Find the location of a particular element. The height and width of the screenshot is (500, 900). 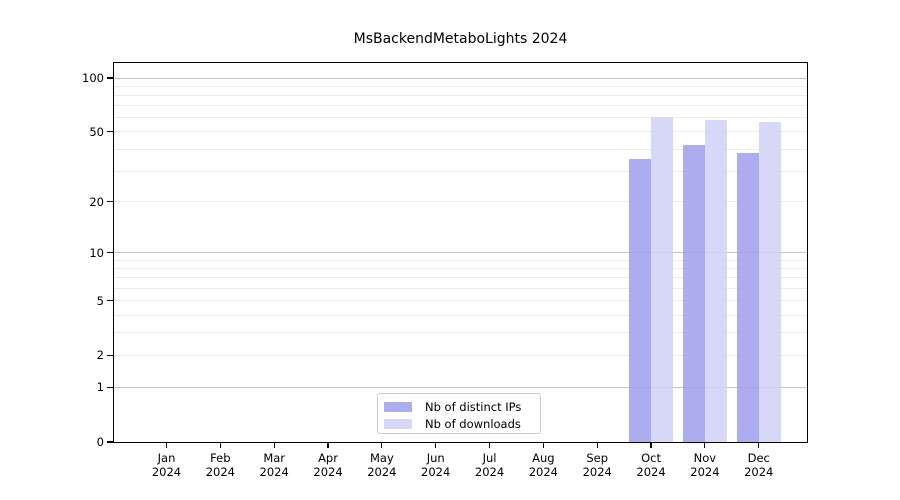

x-tick-label-jun-2024: Jun 2024 is located at coordinates (436, 465).